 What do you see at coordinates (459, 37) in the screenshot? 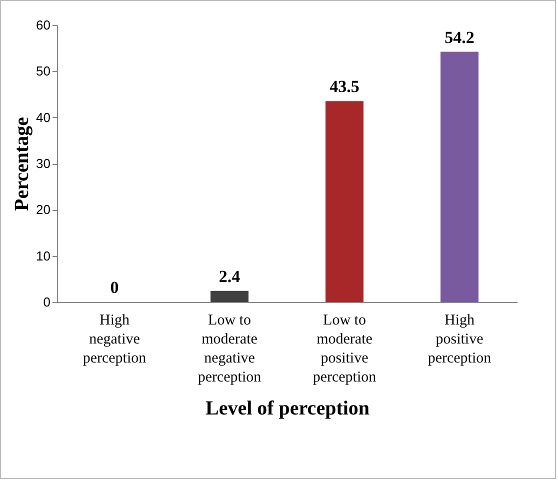
I see `data-label: 54.2` at bounding box center [459, 37].